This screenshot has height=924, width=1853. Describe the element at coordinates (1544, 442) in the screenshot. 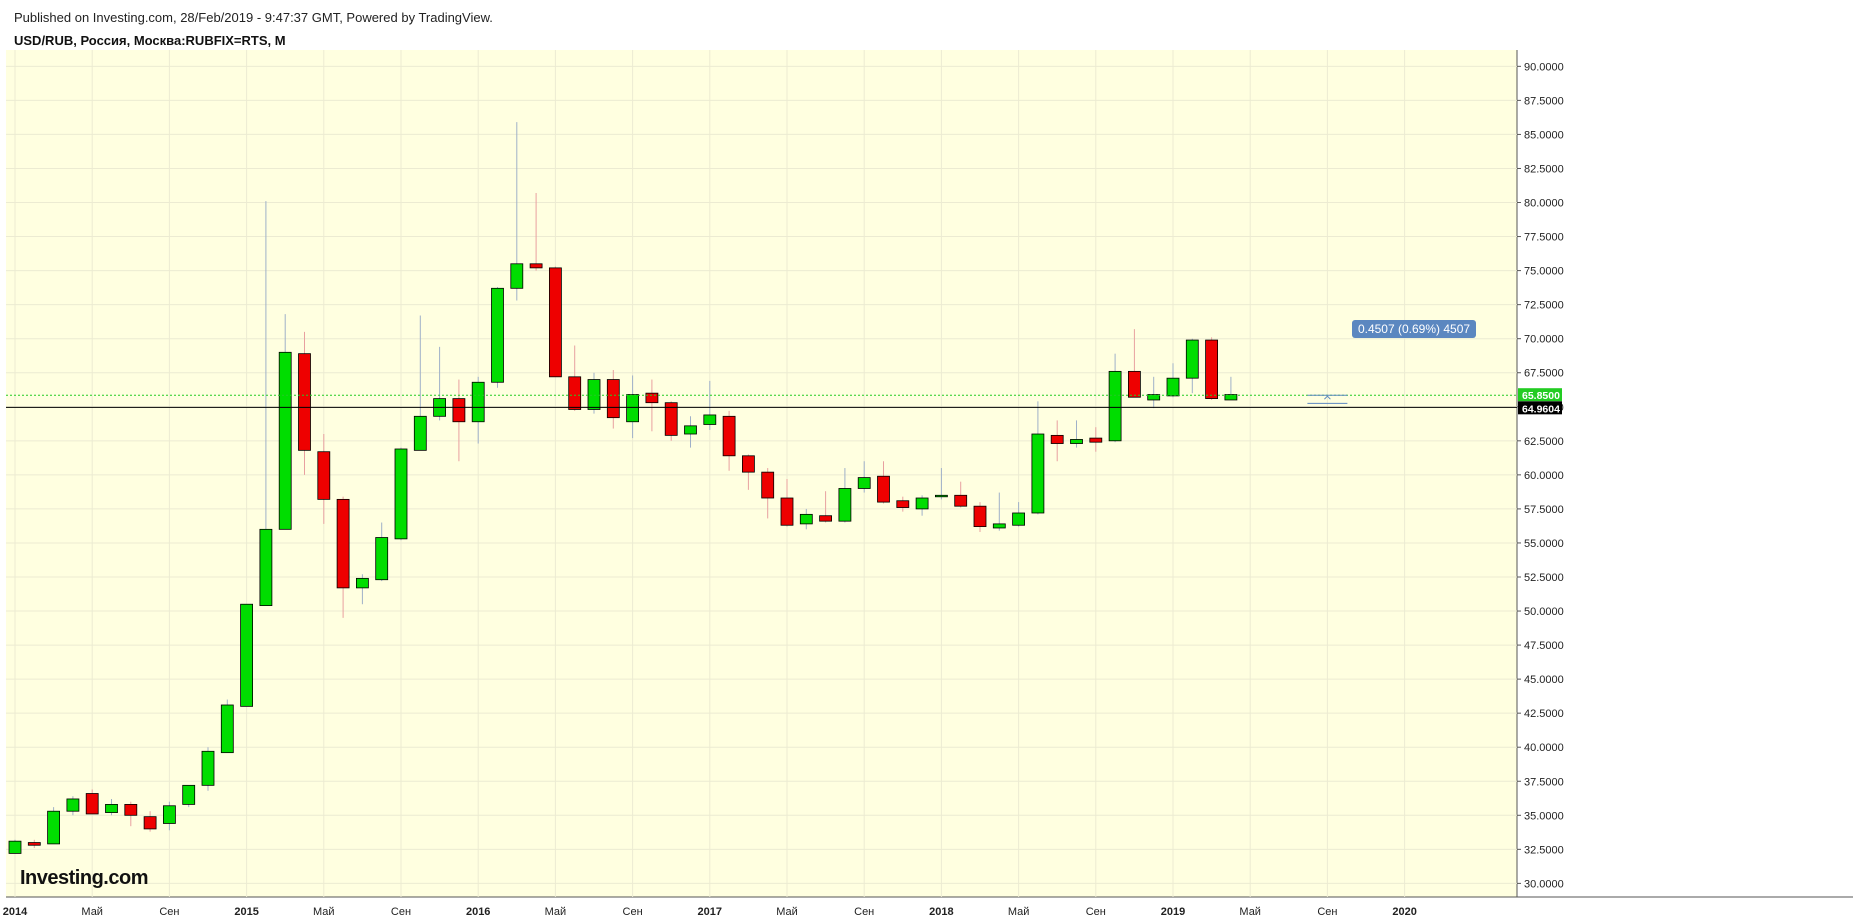

I see `y-tick-label: 62.5000` at that location.